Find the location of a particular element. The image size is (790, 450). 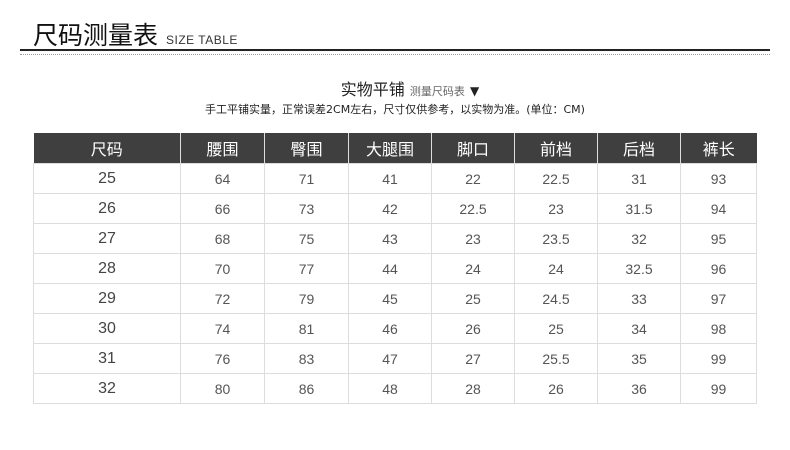

table-header-row: 尺码 腰围 臀围 大腿围 脚口 前档 后档 裤长 is located at coordinates (395, 148).